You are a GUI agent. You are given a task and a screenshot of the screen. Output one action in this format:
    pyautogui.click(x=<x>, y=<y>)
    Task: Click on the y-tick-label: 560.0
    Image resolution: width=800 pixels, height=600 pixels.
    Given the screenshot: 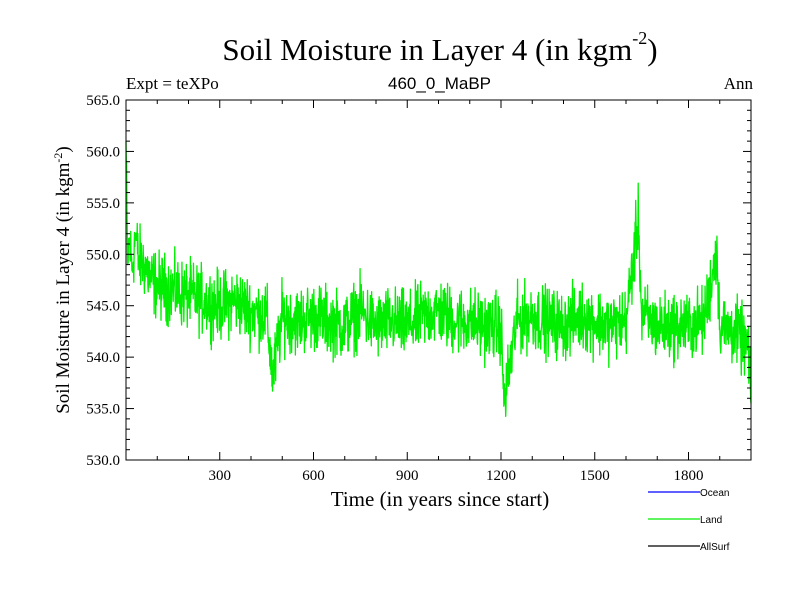 What is the action you would take?
    pyautogui.click(x=103, y=152)
    